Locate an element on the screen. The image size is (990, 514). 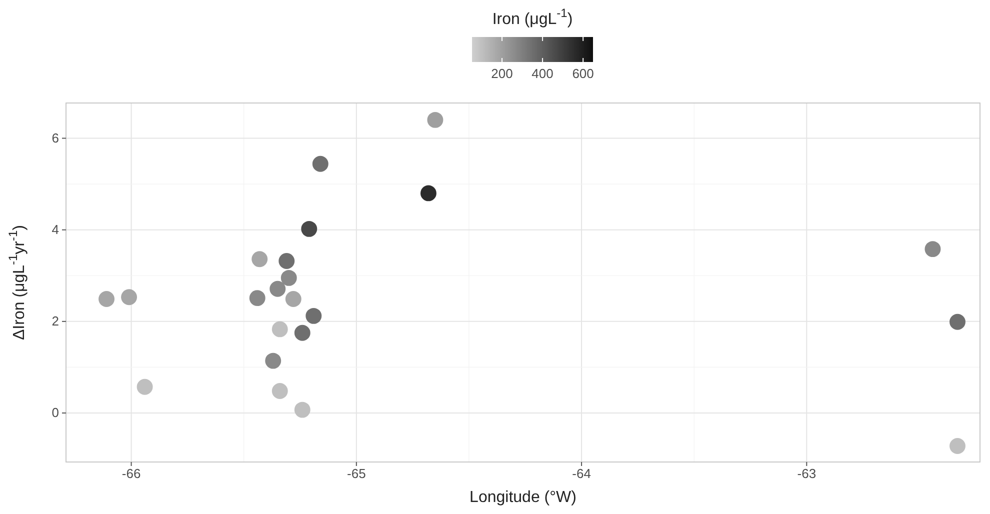
x-tick-label: -64 is located at coordinates (581, 474).